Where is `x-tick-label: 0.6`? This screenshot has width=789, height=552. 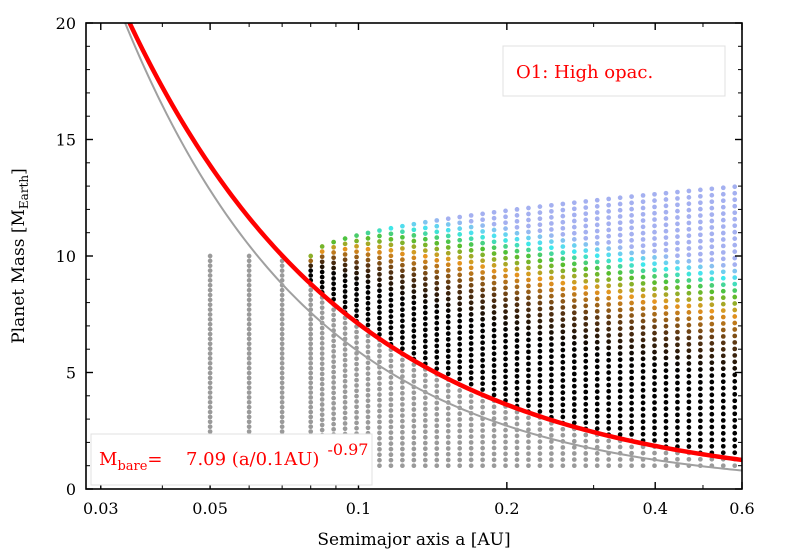
x-tick-label: 0.6 is located at coordinates (741, 508).